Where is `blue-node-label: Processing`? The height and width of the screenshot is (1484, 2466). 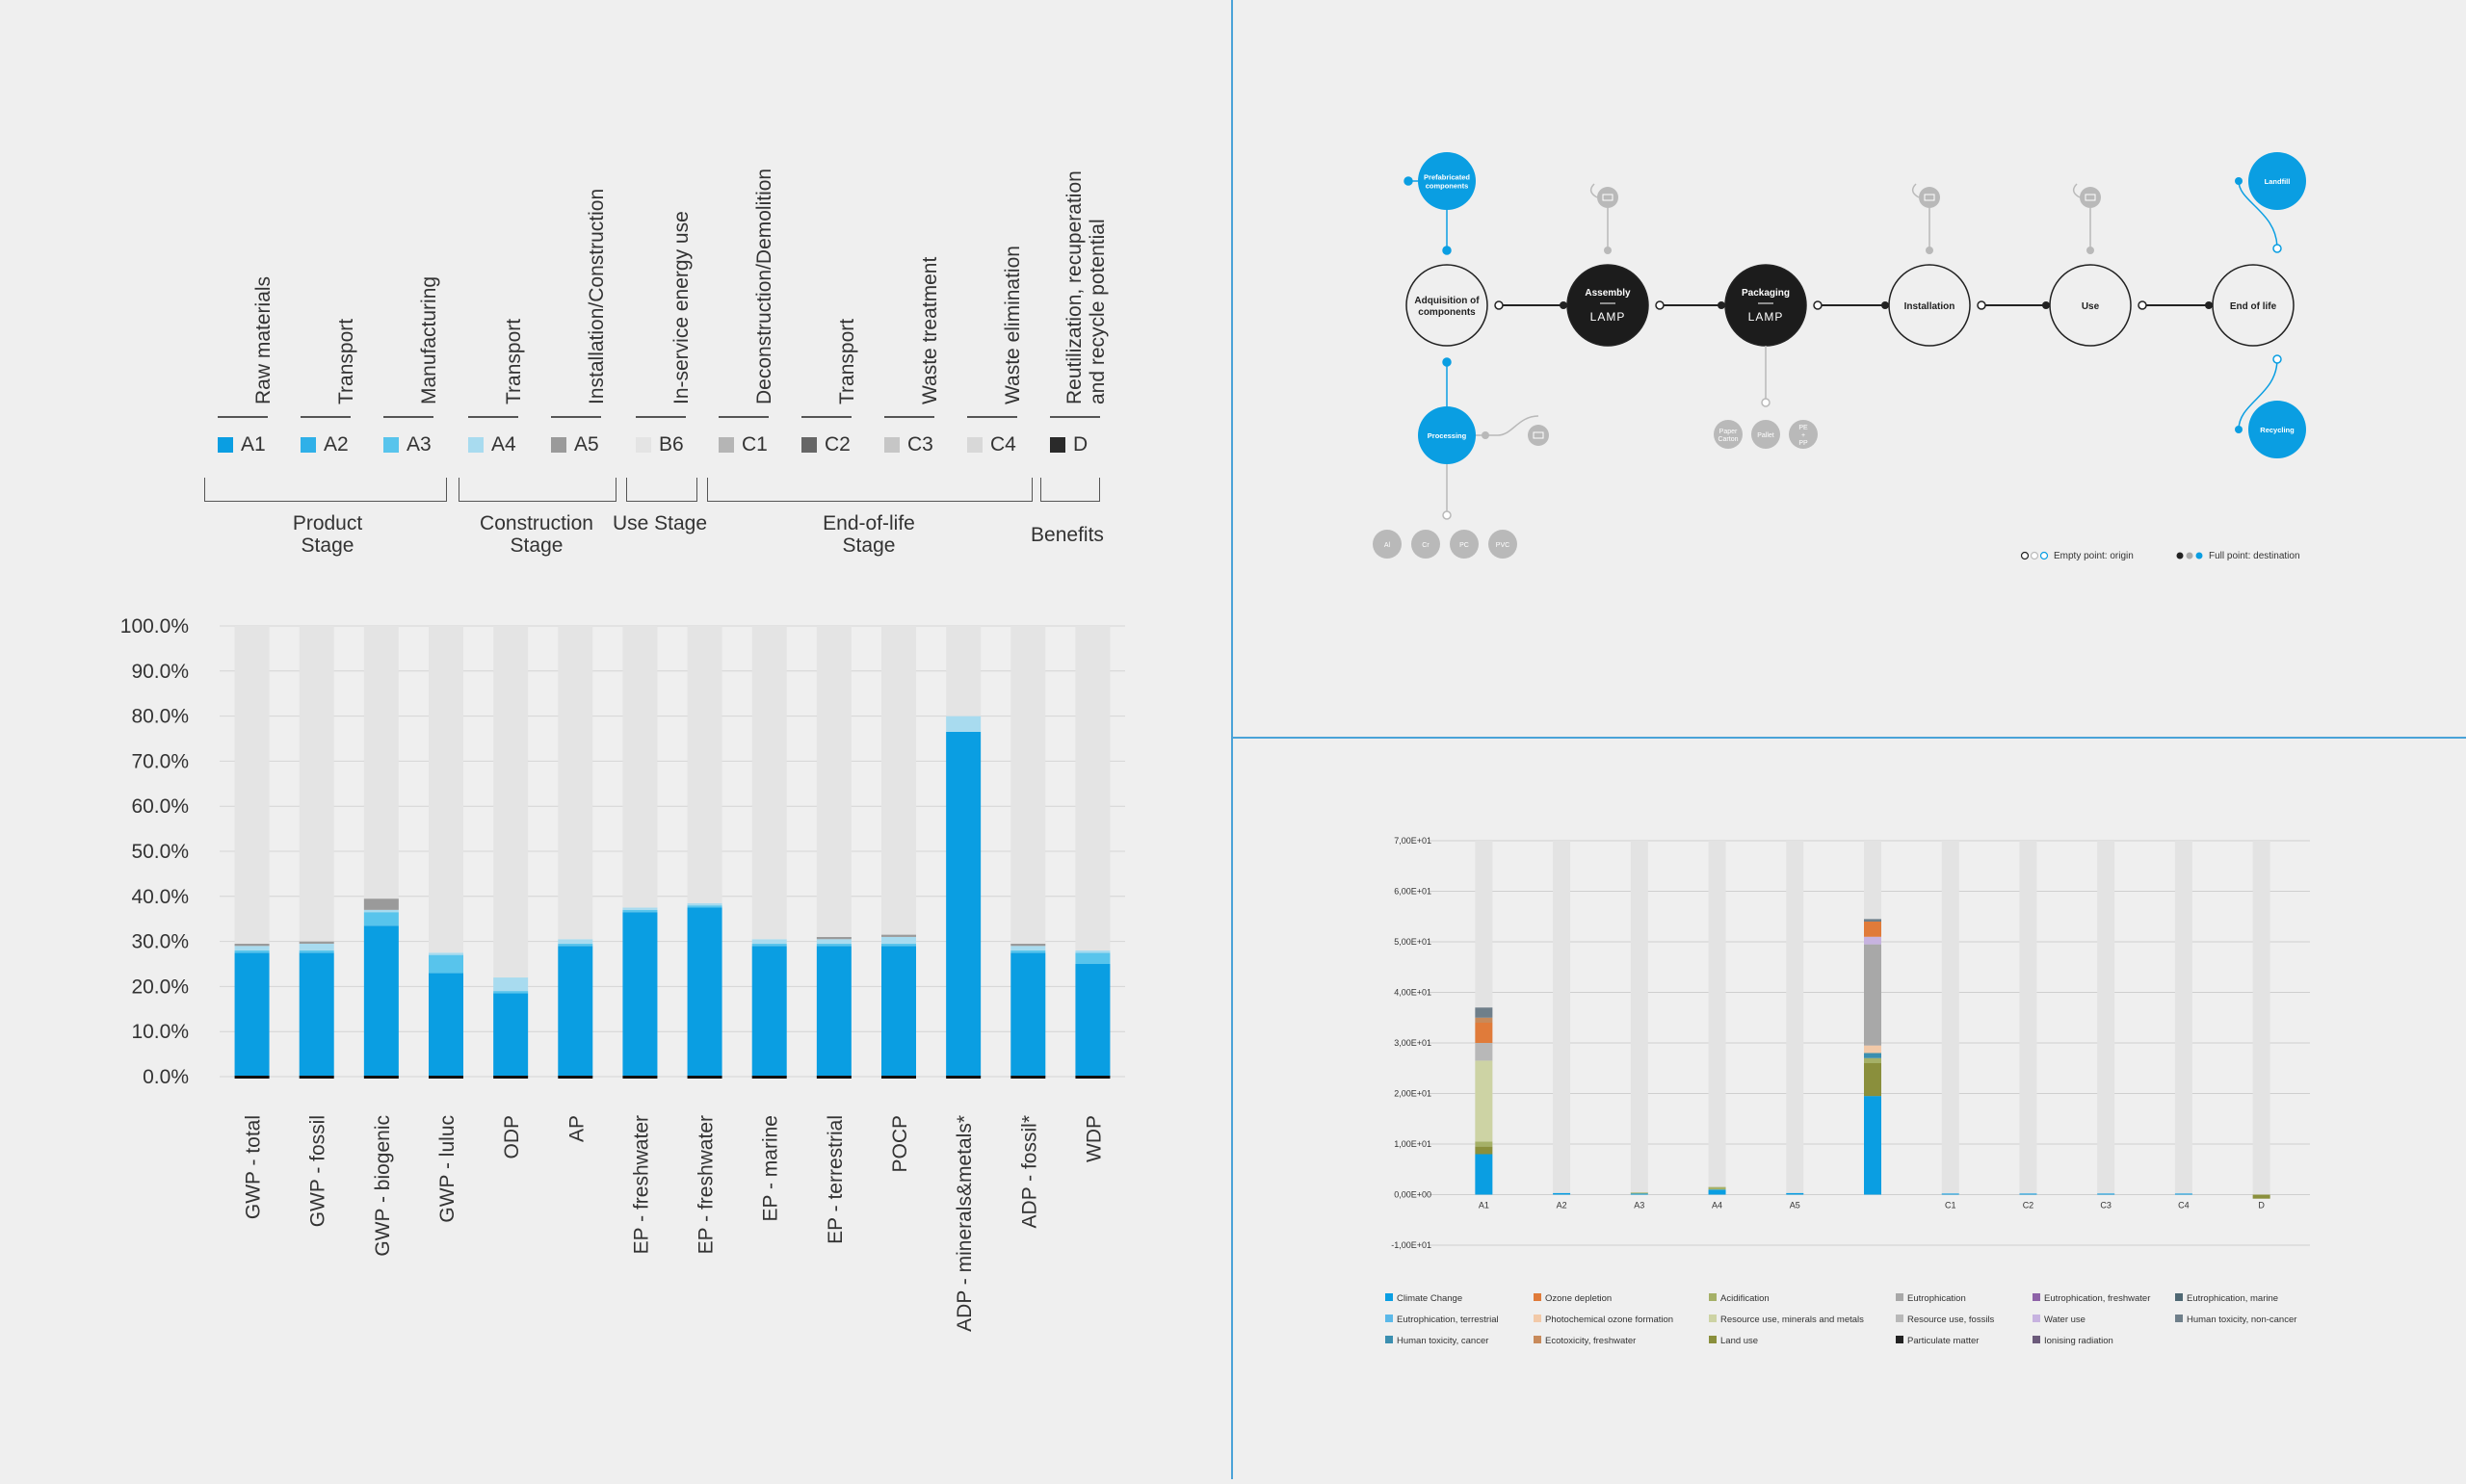
blue-node-label: Processing is located at coordinates (1447, 435).